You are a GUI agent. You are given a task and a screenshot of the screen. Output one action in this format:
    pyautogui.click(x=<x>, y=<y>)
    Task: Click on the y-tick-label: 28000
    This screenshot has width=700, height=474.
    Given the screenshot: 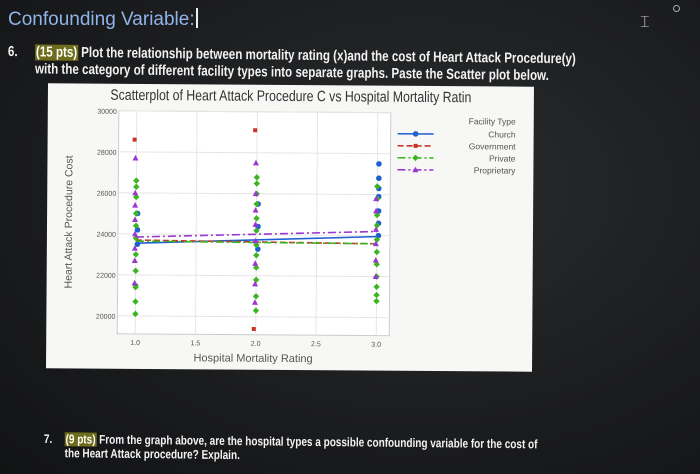 What is the action you would take?
    pyautogui.click(x=107, y=153)
    